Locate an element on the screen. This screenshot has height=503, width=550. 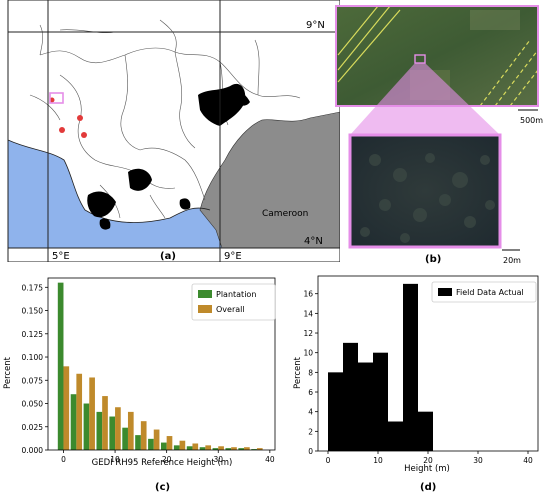
y-tick-label: 2 is located at coordinates (310, 431).